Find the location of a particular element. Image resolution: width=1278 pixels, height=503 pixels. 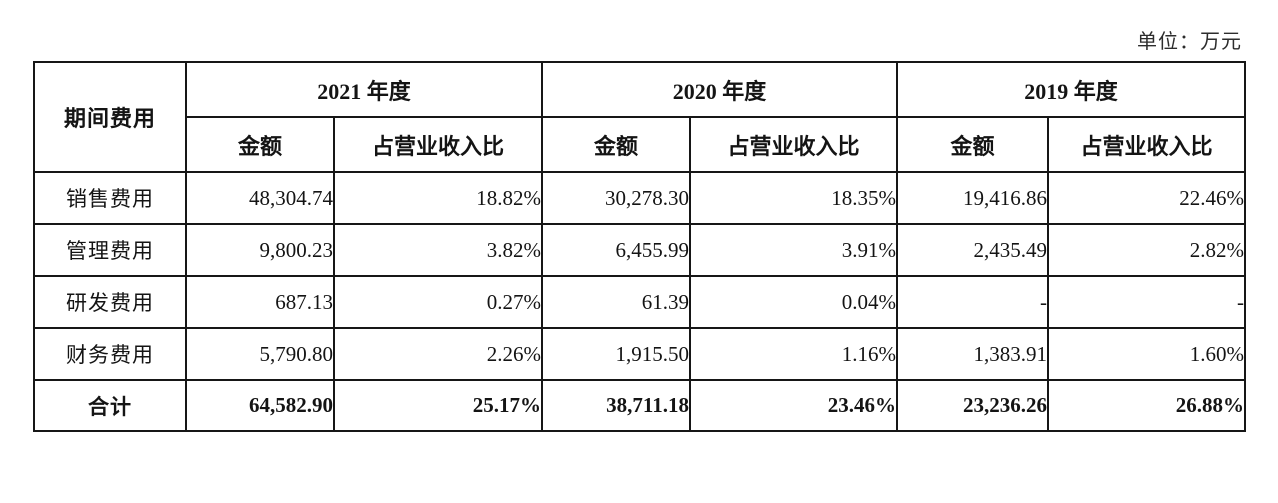

cell-rd-2019-amount: - is located at coordinates (973, 302).